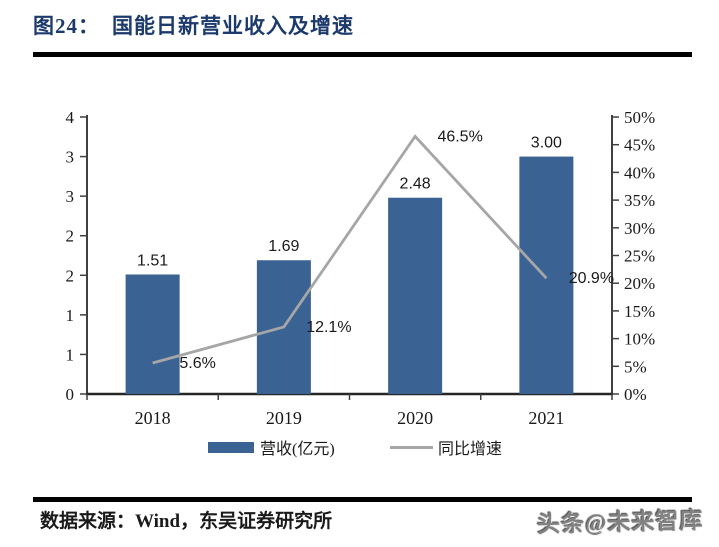 The width and height of the screenshot is (719, 547). Describe the element at coordinates (153, 418) in the screenshot. I see `x-axis-label-2018: 2018` at that location.